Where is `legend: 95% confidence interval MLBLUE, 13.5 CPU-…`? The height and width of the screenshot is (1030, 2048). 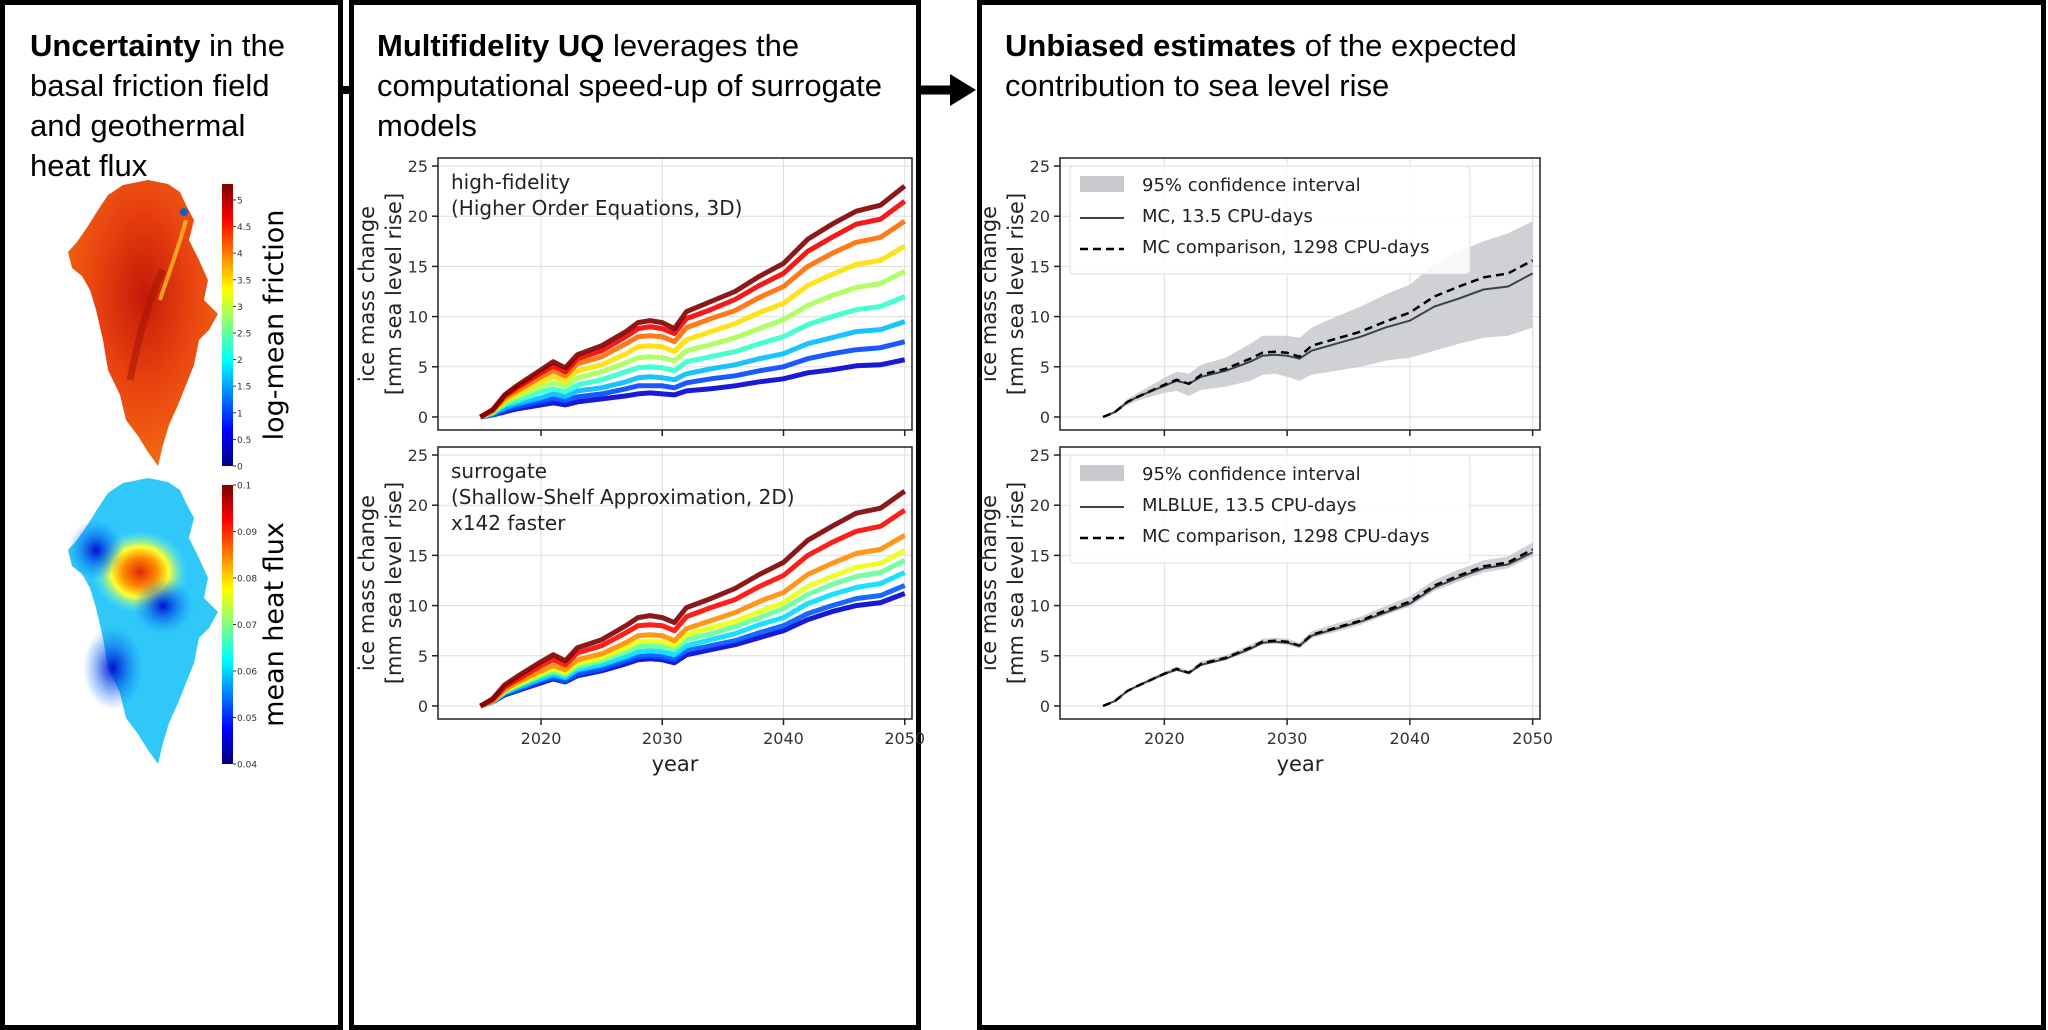
legend: 95% confidence interval MLBLUE, 13.5 CPU-… is located at coordinates (1270, 509).